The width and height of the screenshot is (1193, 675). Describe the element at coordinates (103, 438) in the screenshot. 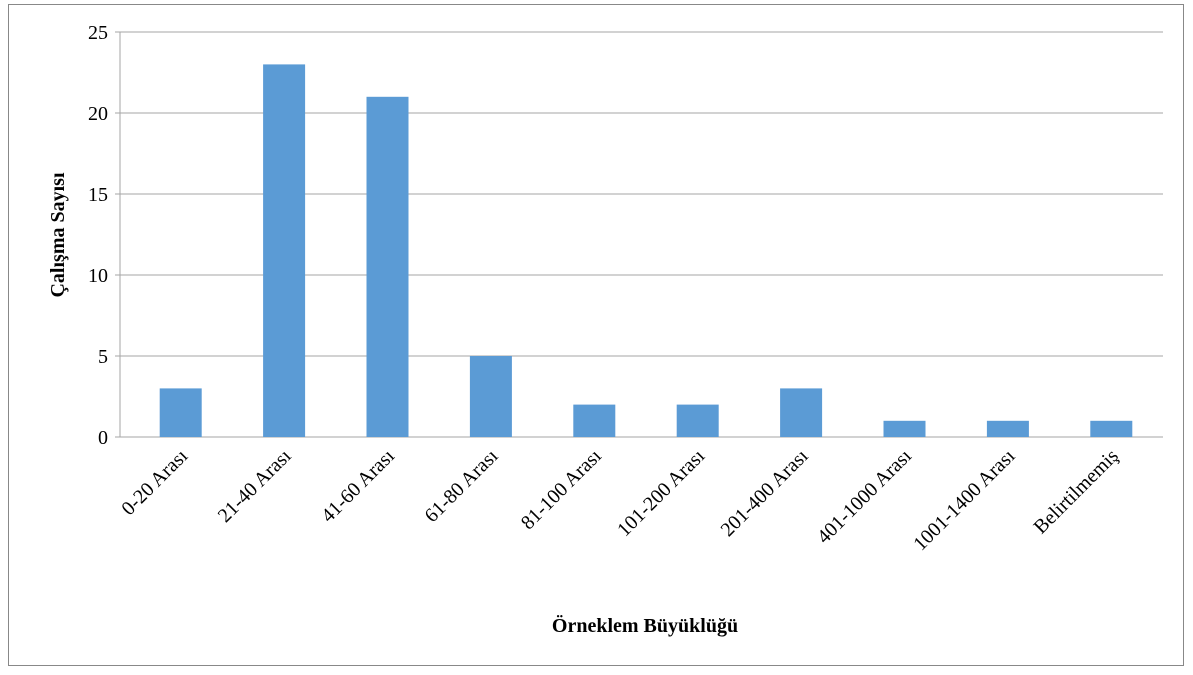

I see `y-tick-label: 0` at that location.